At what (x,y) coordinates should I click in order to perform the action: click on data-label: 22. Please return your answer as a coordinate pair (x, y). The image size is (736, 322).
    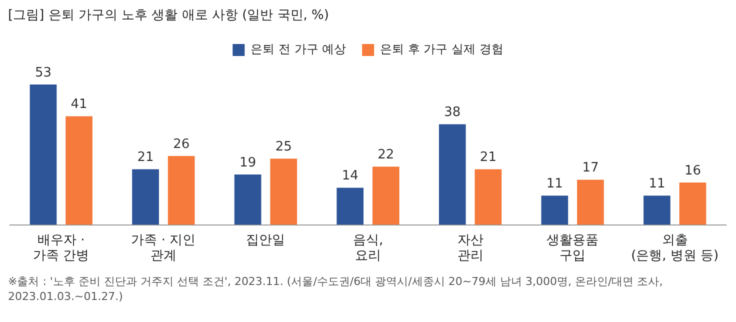
    Looking at the image, I should click on (386, 154).